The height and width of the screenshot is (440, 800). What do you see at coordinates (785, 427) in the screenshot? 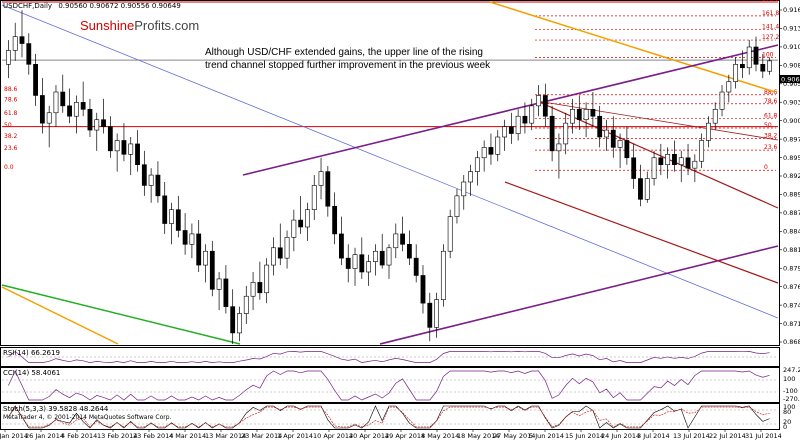
I see `stoch-axis-label-3: 0` at bounding box center [785, 427].